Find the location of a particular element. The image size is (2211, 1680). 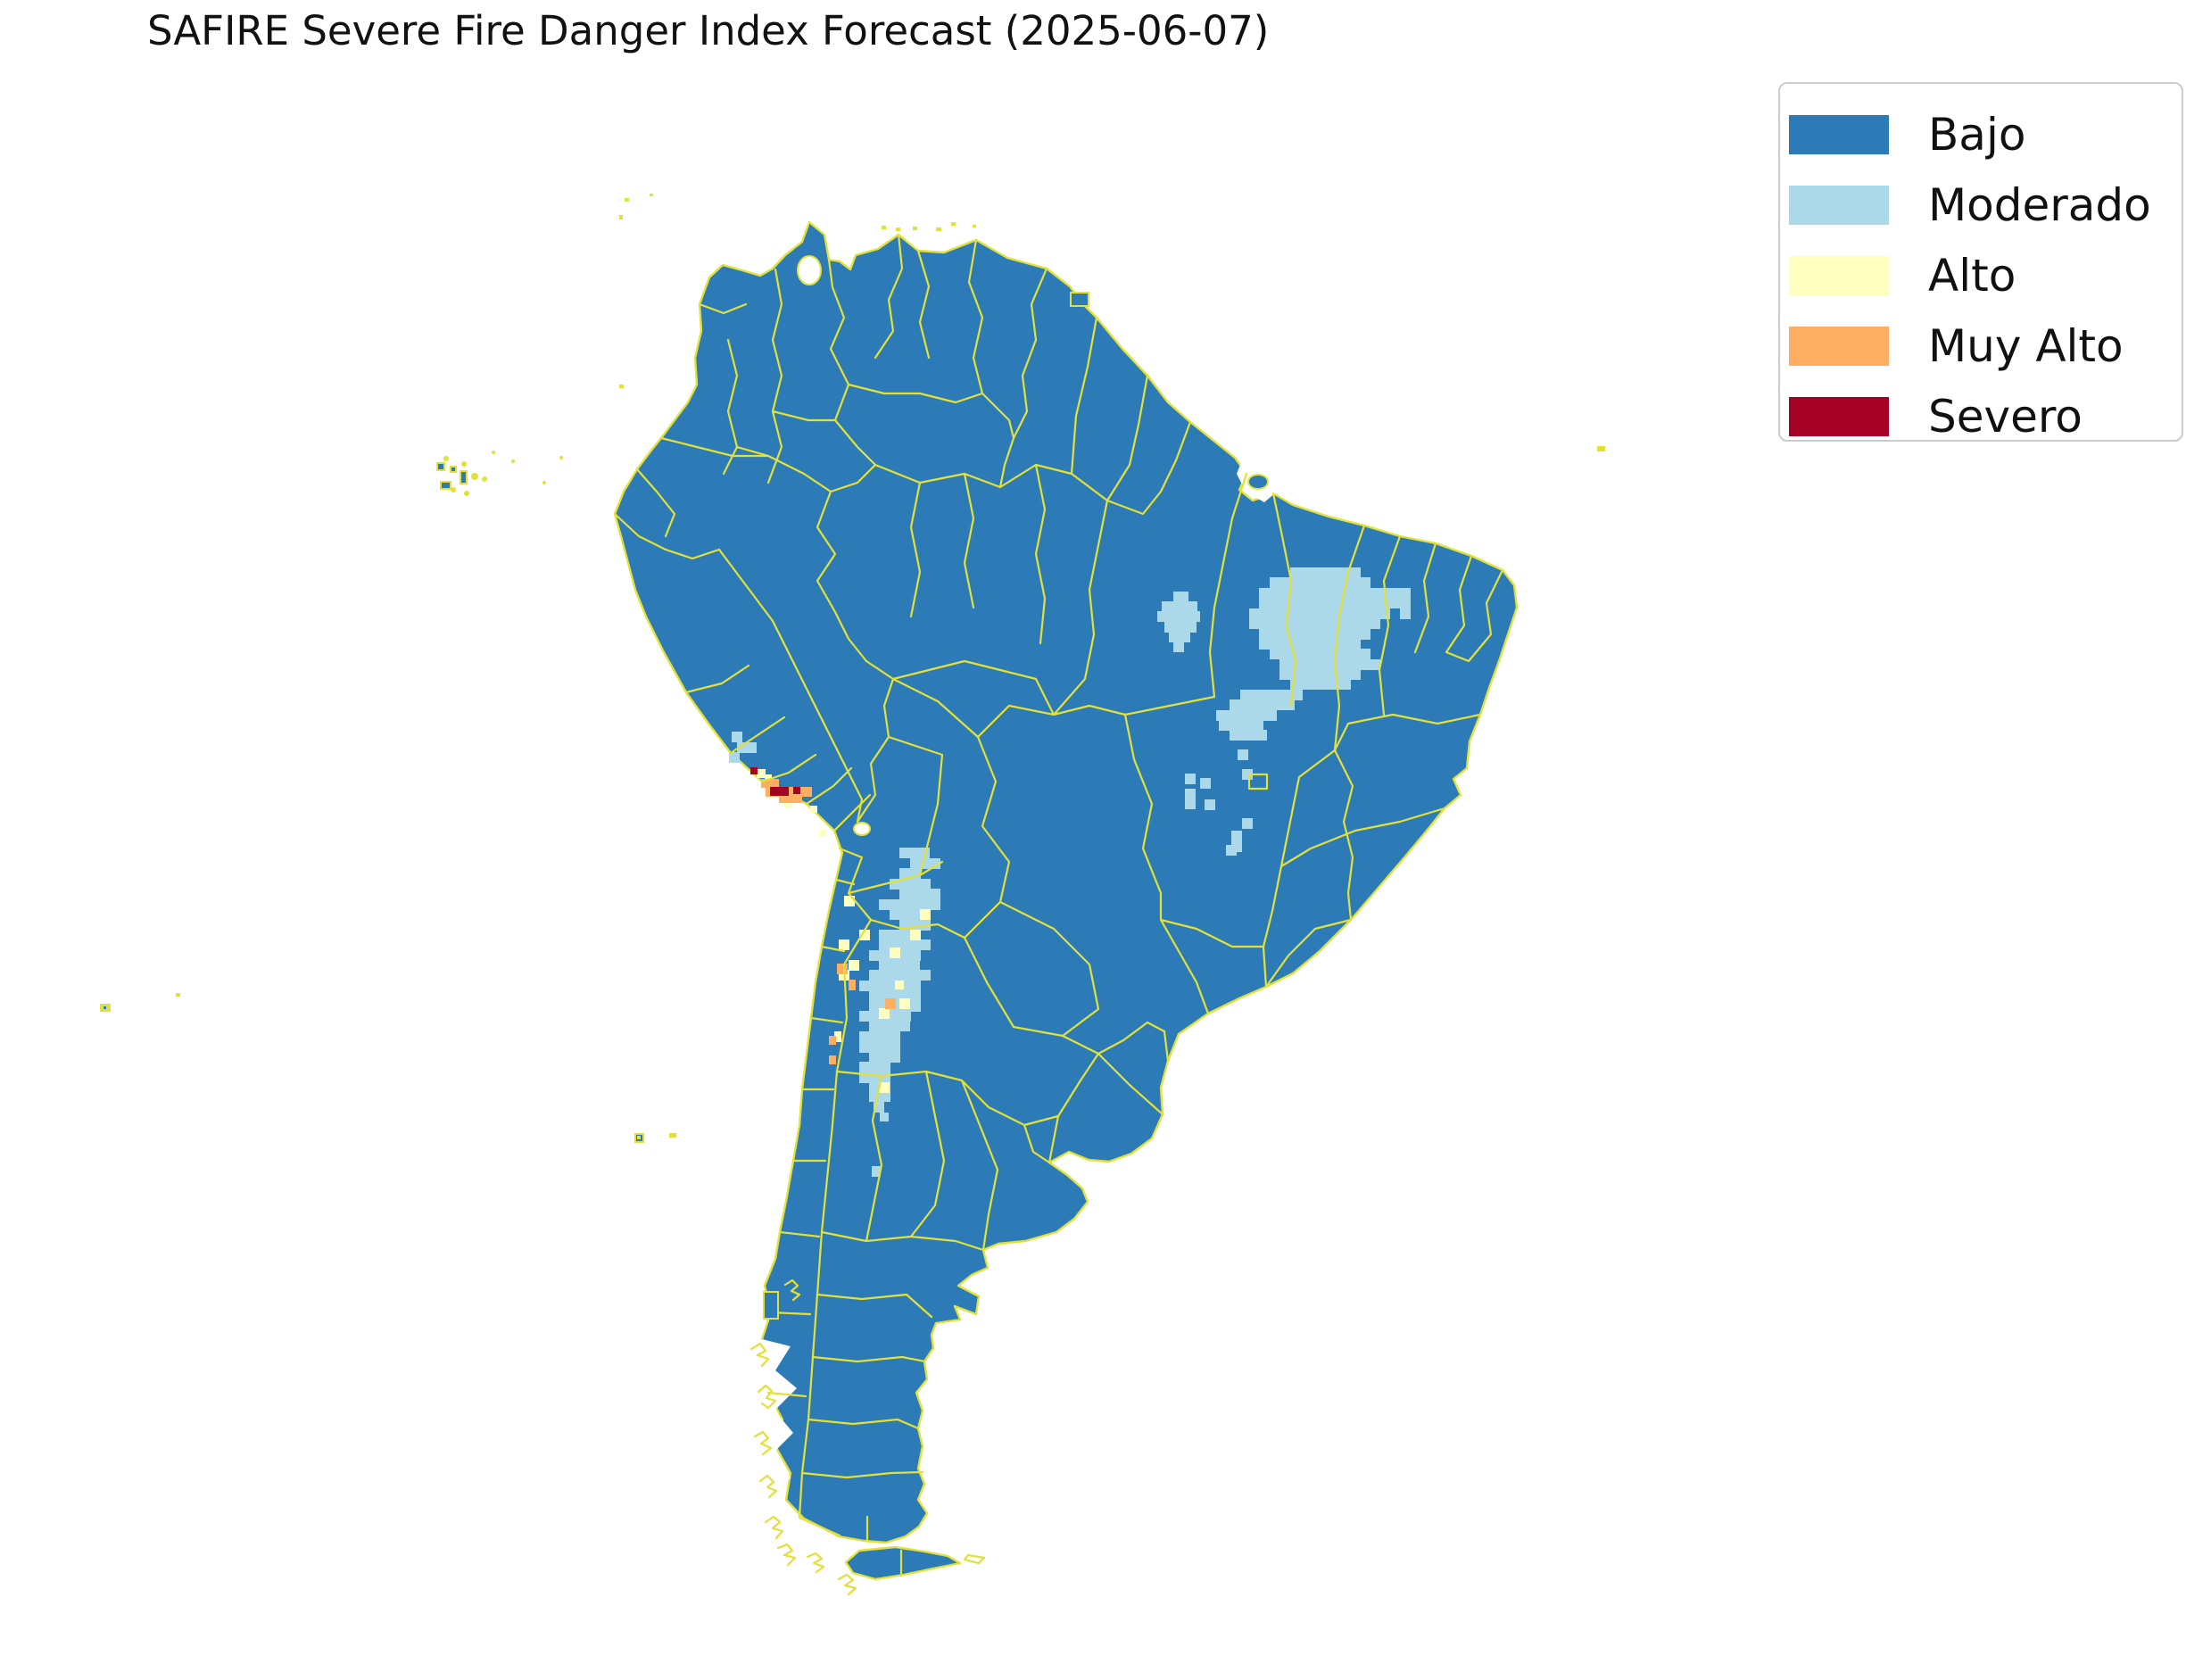

legend: Bajo Moderado Alto Muy Alto Severo is located at coordinates (1981, 262).